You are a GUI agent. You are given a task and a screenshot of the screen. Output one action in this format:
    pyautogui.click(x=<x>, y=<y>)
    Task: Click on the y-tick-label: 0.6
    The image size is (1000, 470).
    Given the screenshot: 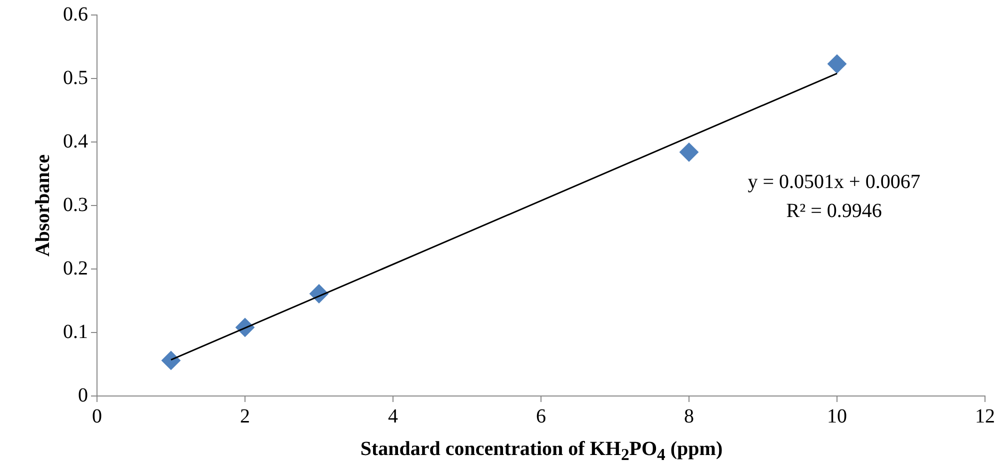 What is the action you would take?
    pyautogui.click(x=75, y=14)
    